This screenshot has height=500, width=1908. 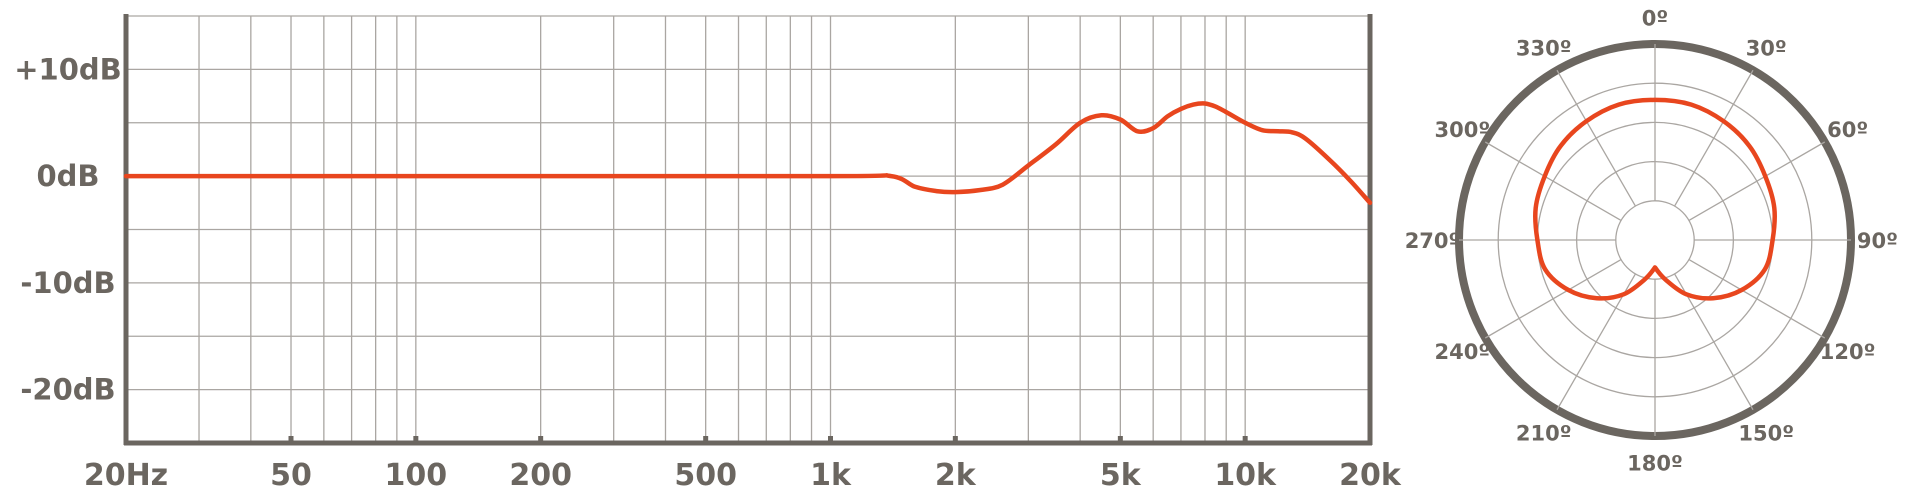 I want to click on frequency-tick-label: 2k, so click(x=956, y=475).